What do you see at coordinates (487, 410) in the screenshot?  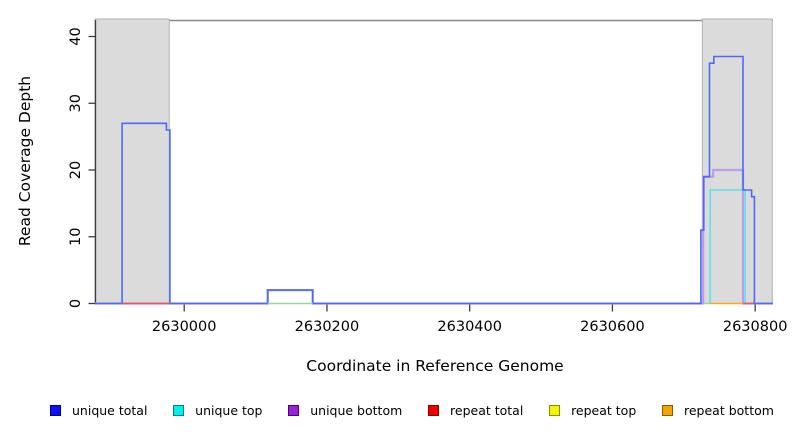 I see `legend-label: repeat total` at bounding box center [487, 410].